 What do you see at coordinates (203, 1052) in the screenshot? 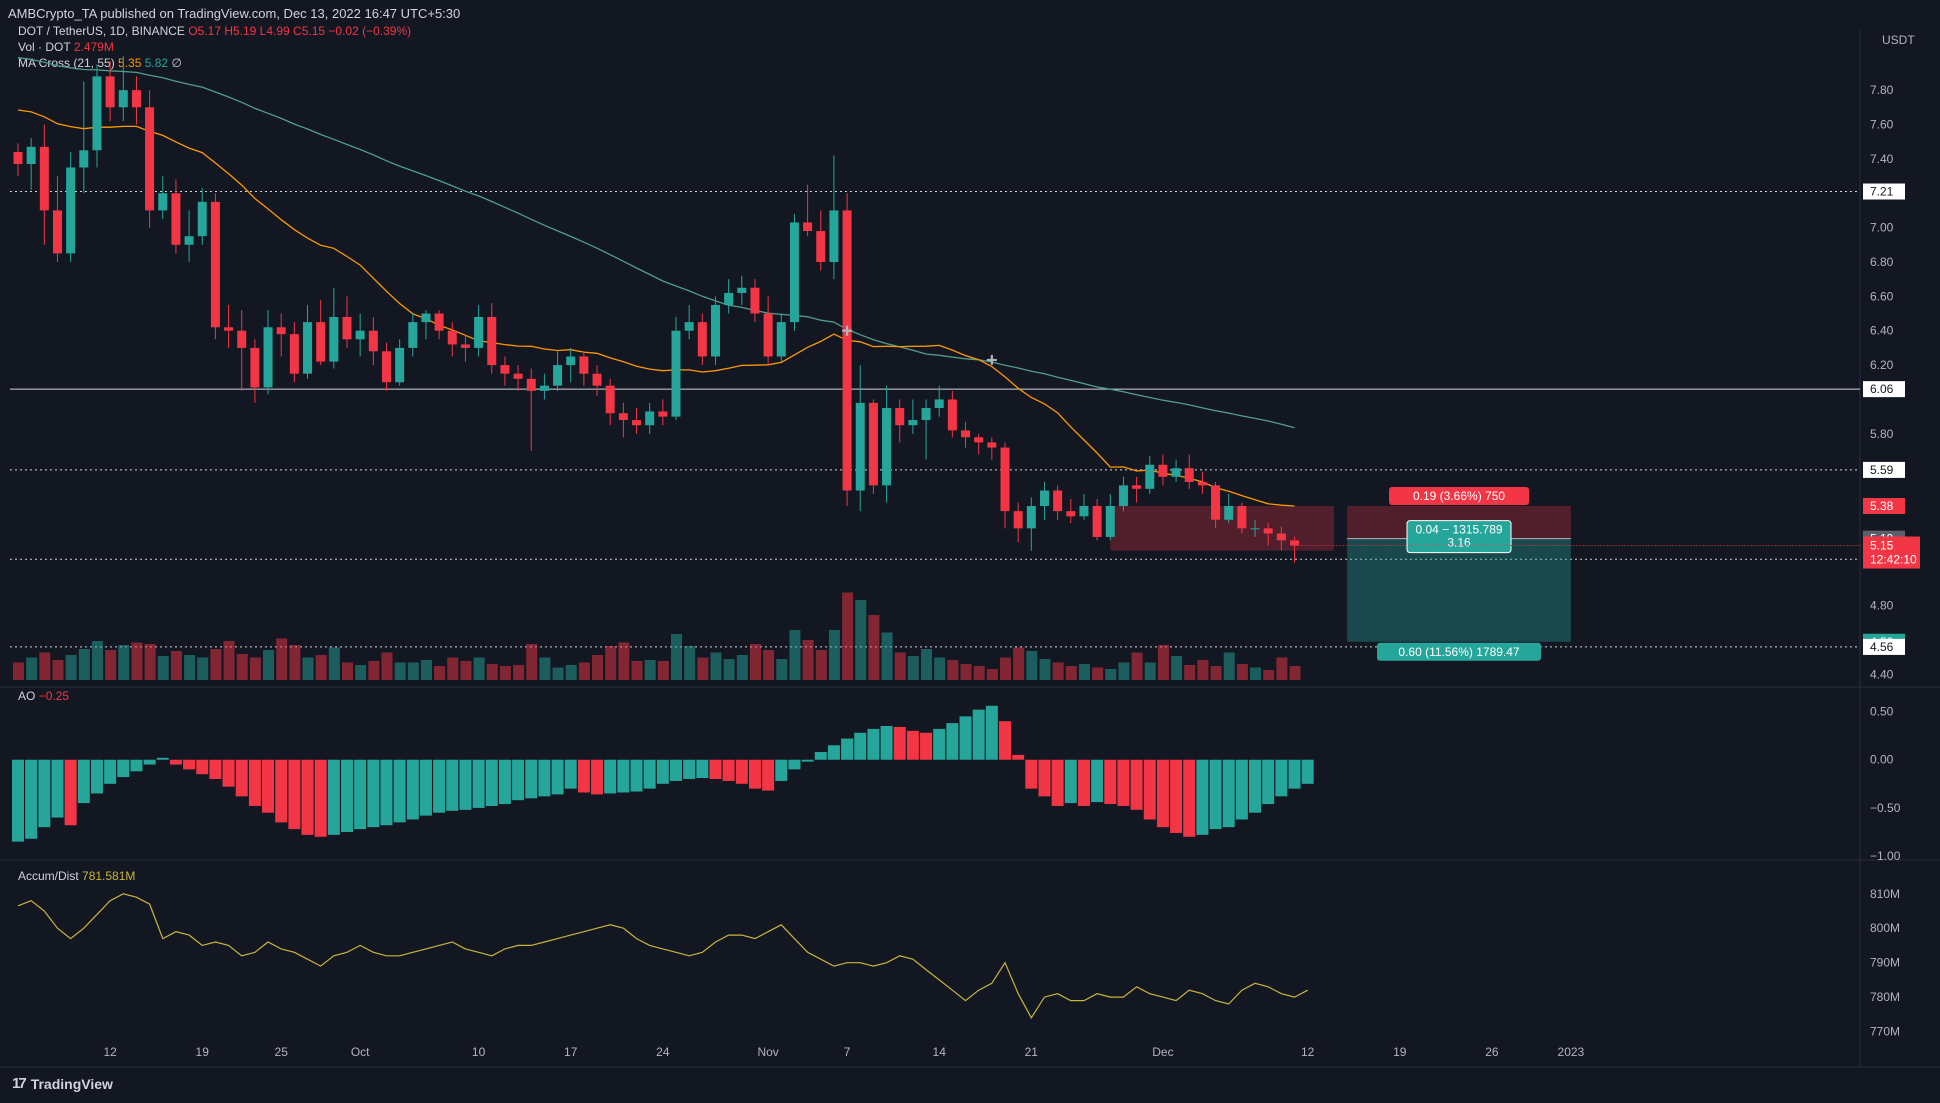
I see `time-axis-label: 19` at bounding box center [203, 1052].